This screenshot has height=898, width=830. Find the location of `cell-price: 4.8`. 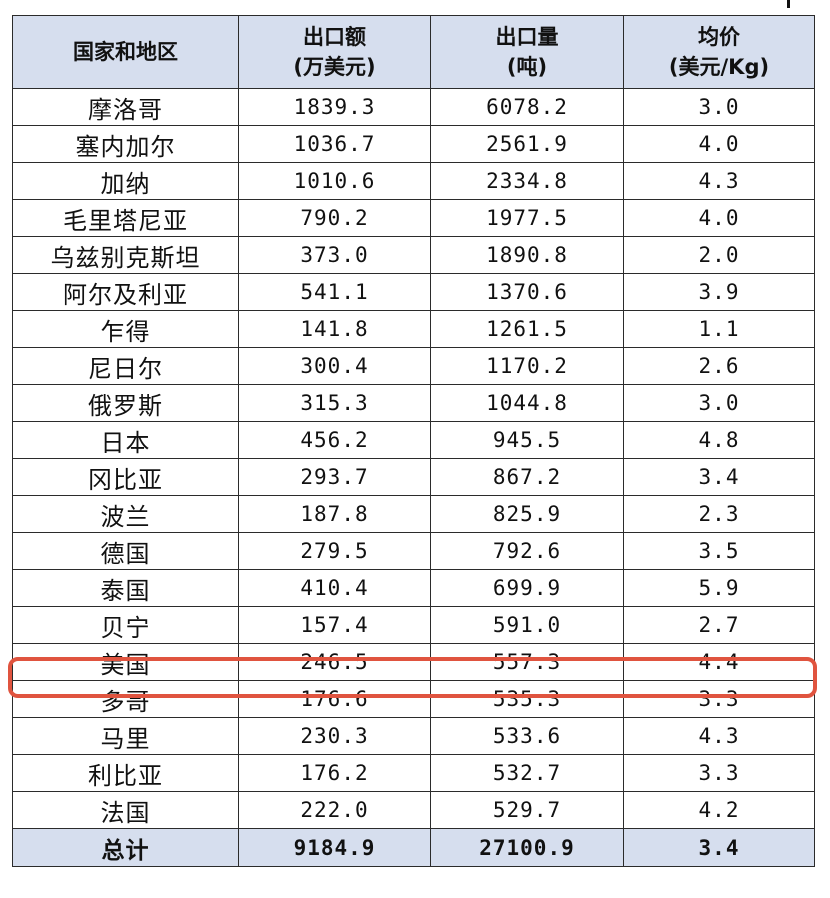

cell-price: 4.8 is located at coordinates (719, 440).